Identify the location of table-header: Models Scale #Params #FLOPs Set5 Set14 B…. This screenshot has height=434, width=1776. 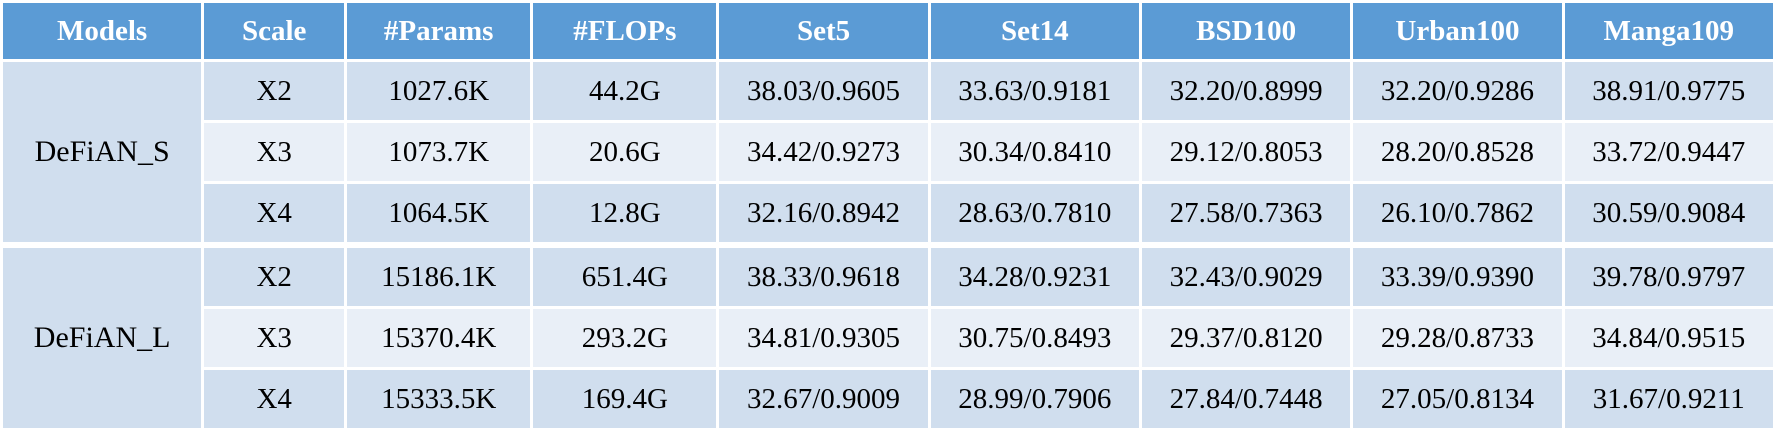
(888, 31).